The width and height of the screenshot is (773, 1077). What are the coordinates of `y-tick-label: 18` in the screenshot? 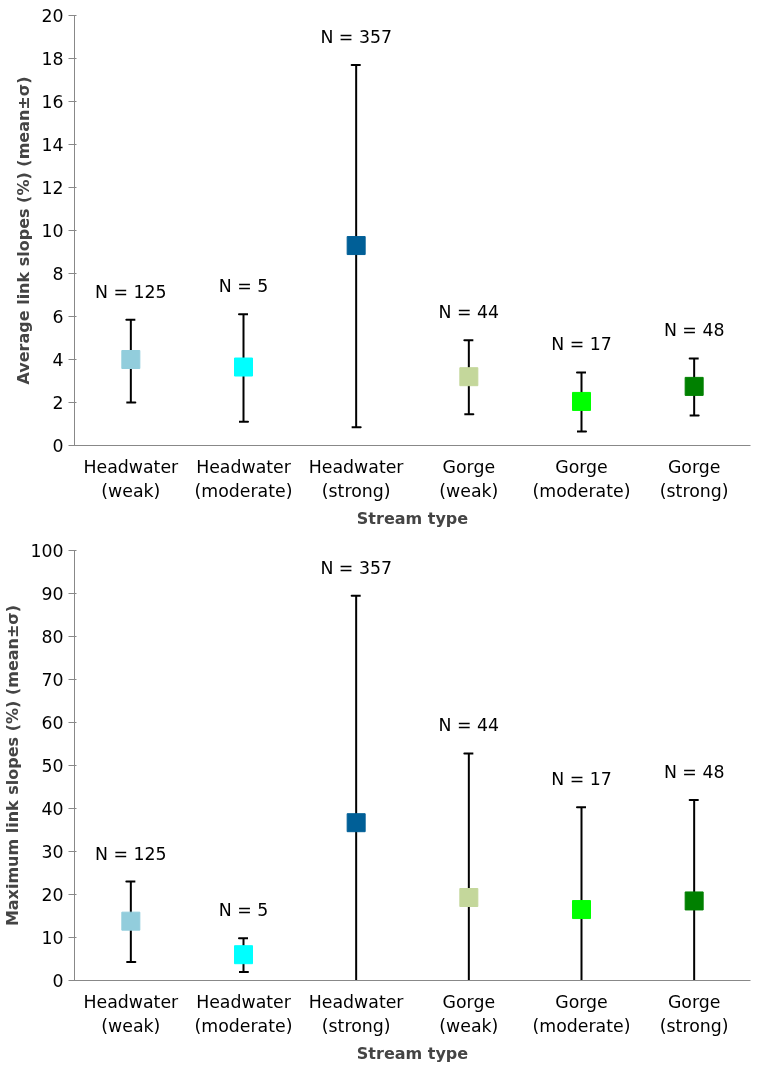 It's located at (52, 59).